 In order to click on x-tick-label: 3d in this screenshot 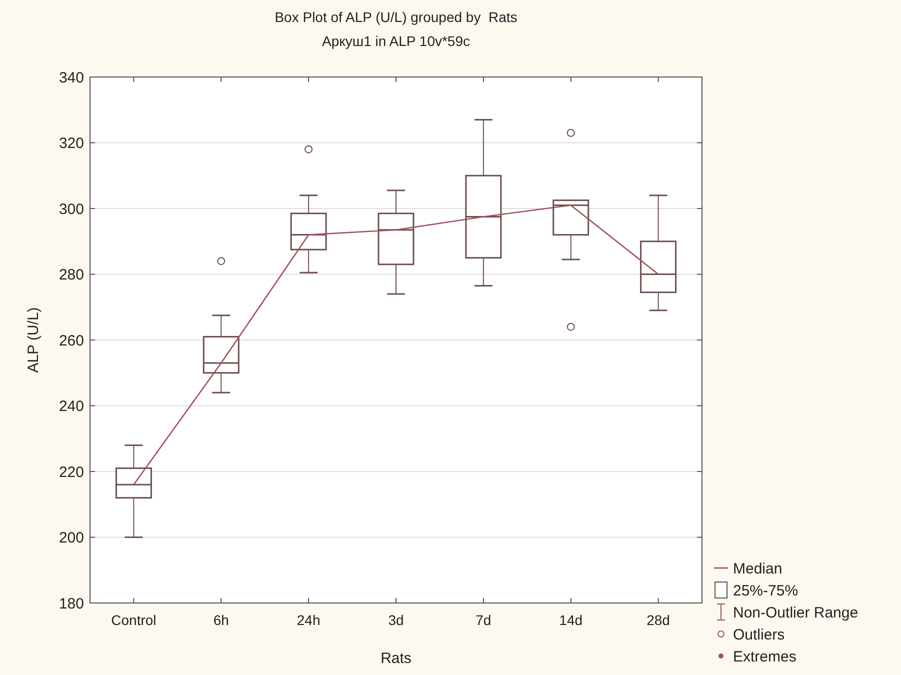, I will do `click(396, 620)`.